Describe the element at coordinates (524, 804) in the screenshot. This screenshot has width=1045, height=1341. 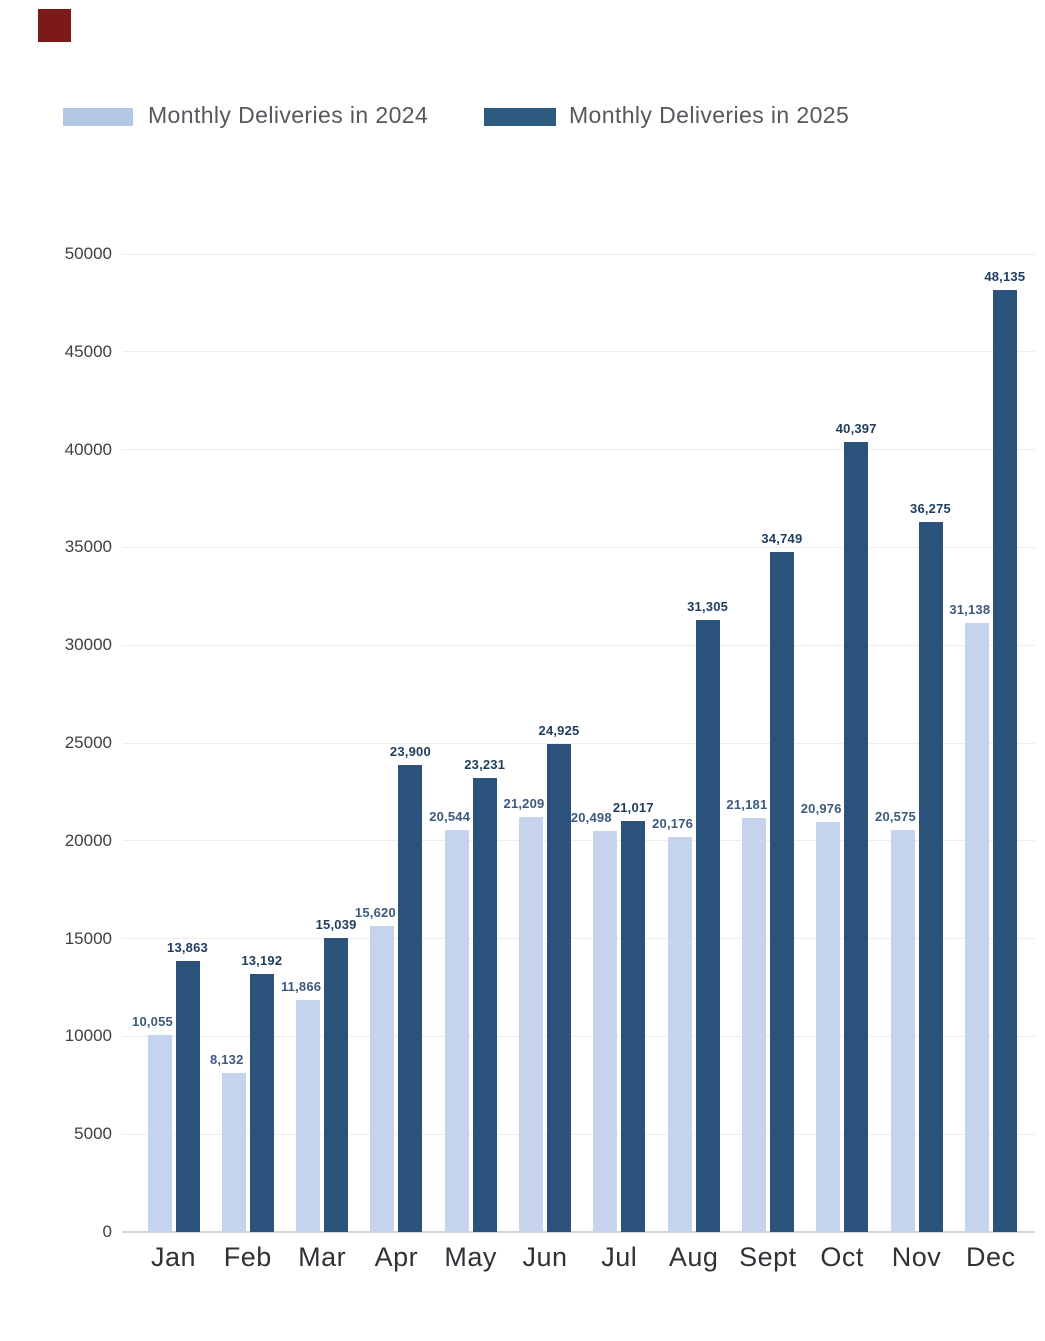
I see `value-label-2024-jun: 21,209` at that location.